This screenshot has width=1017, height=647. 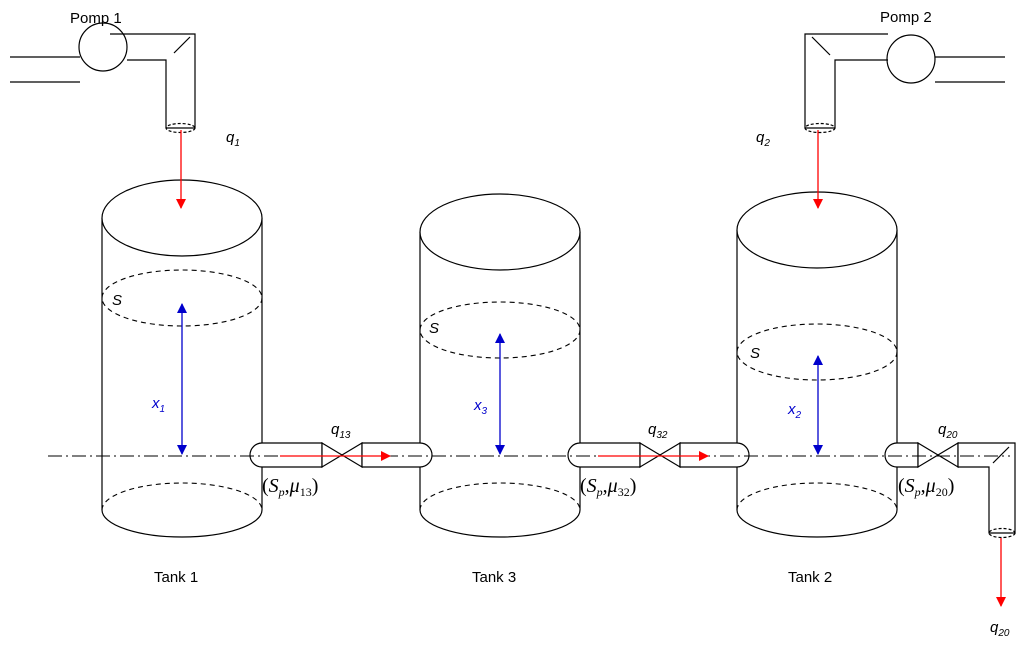 What do you see at coordinates (103, 47) in the screenshot?
I see `pump-1-impeller-icon` at bounding box center [103, 47].